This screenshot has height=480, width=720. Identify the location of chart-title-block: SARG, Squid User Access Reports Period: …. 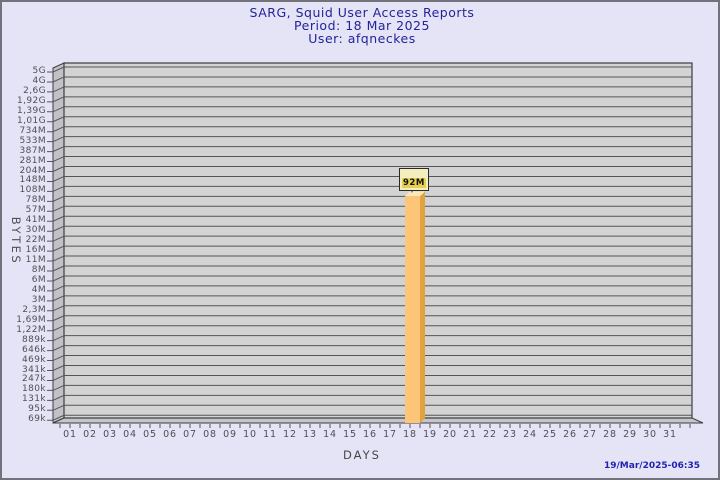
(360, 25).